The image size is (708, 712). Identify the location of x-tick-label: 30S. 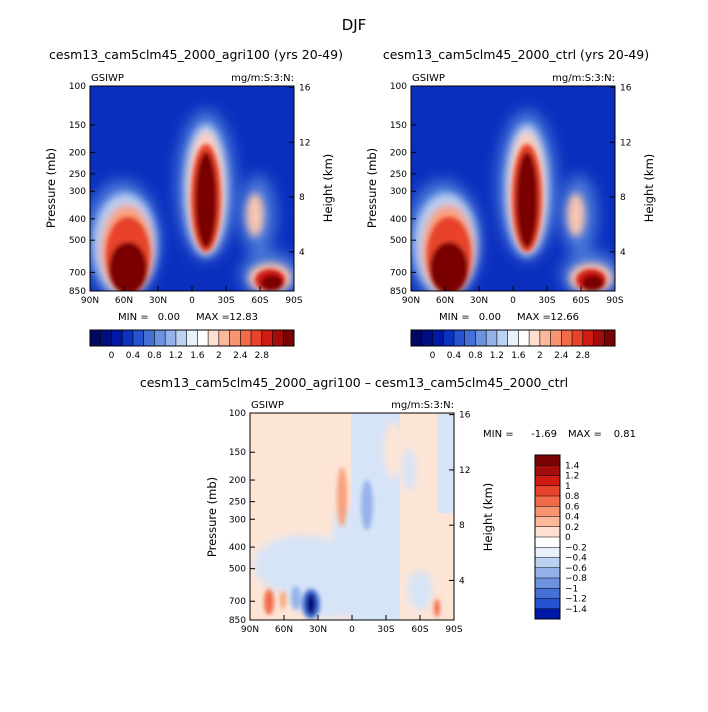
(385, 630).